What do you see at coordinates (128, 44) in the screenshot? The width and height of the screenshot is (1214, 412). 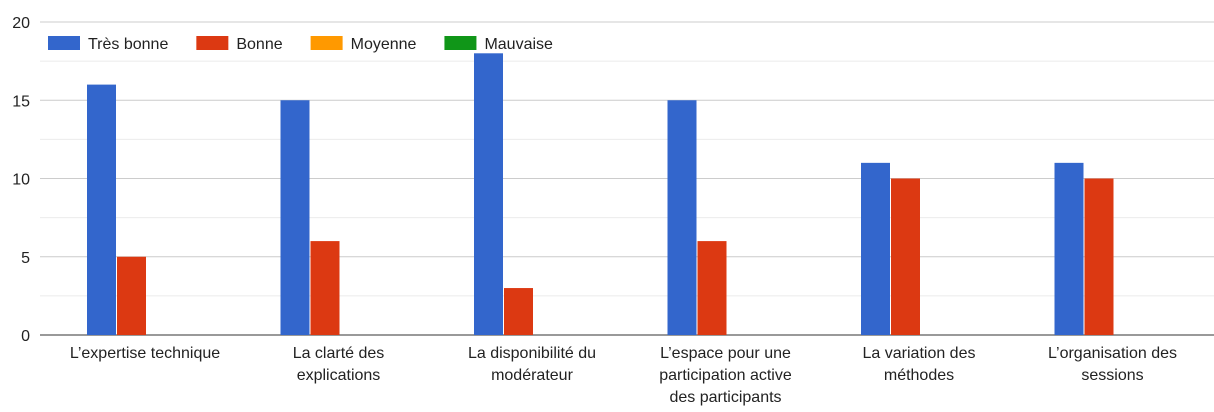 I see `legend-label: Très bonne` at bounding box center [128, 44].